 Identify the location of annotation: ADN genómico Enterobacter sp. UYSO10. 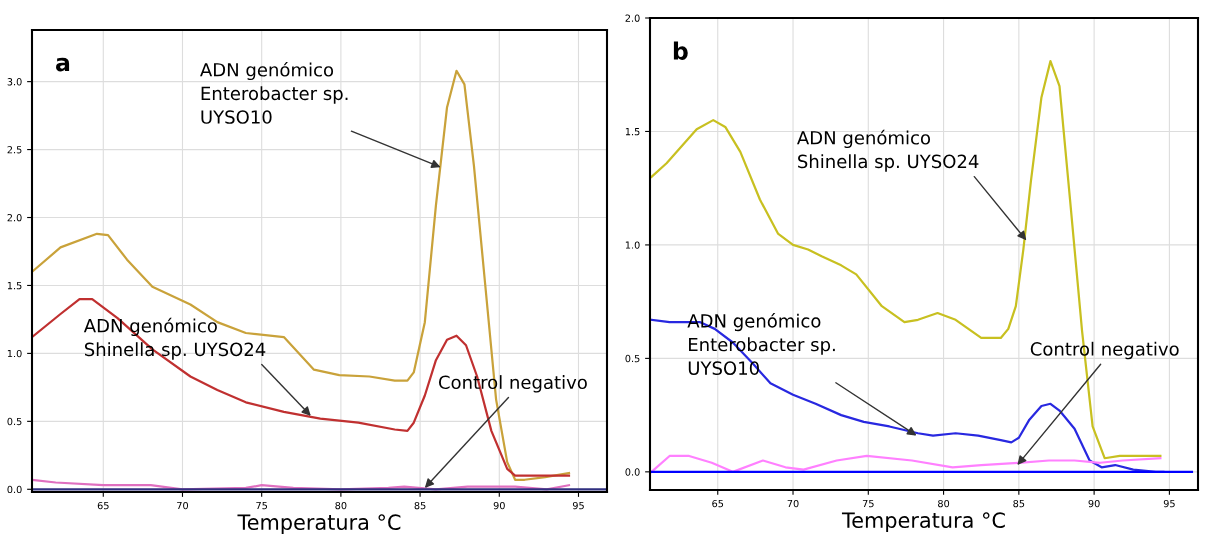
(274, 92).